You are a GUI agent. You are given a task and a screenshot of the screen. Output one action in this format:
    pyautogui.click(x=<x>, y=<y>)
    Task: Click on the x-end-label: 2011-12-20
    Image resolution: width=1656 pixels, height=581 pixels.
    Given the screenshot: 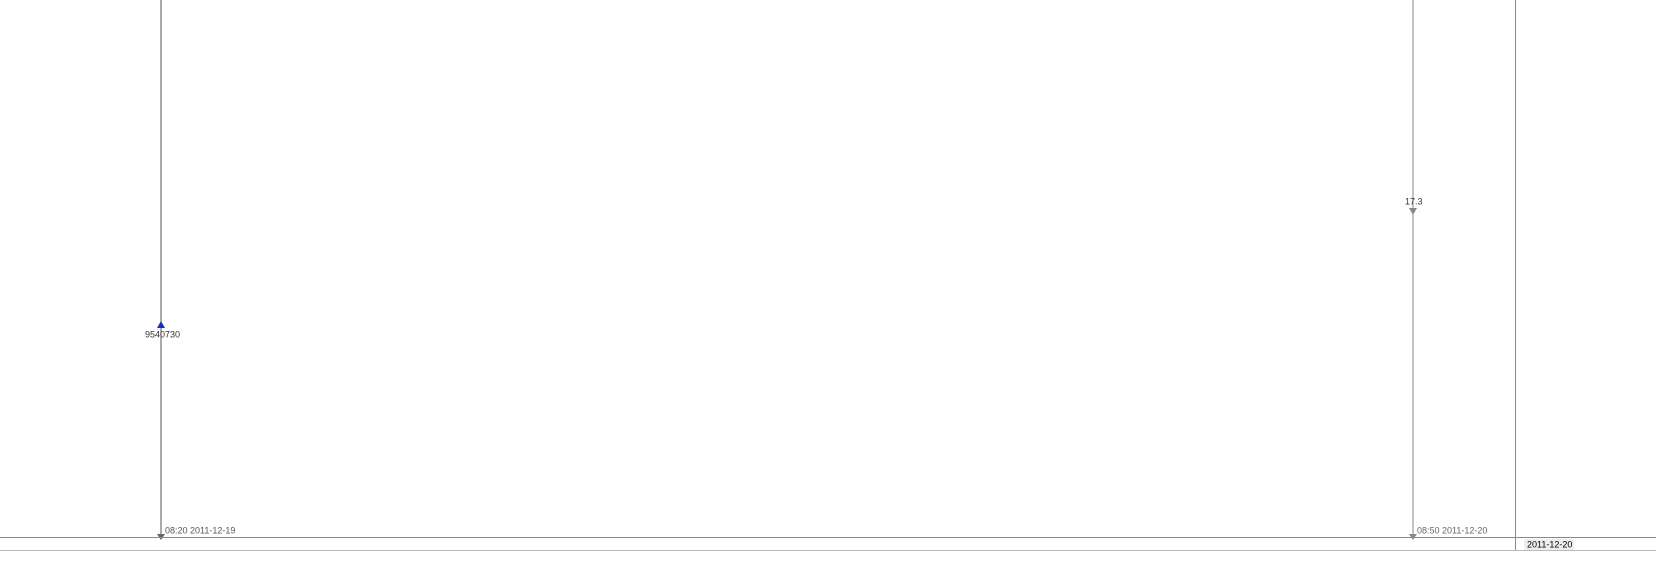 What is the action you would take?
    pyautogui.click(x=1549, y=544)
    